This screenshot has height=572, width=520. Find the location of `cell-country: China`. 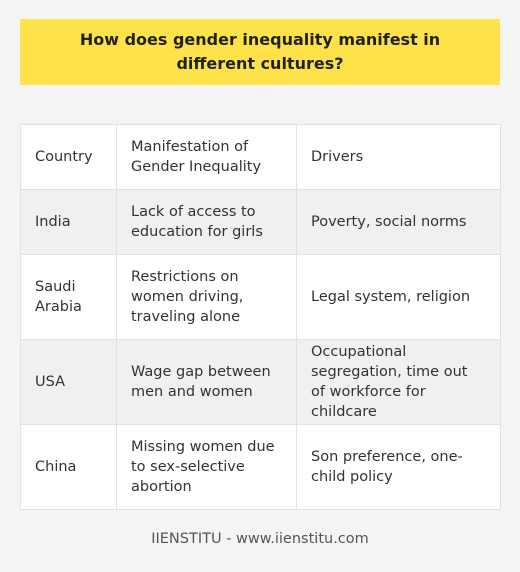

cell-country: China is located at coordinates (68, 467).